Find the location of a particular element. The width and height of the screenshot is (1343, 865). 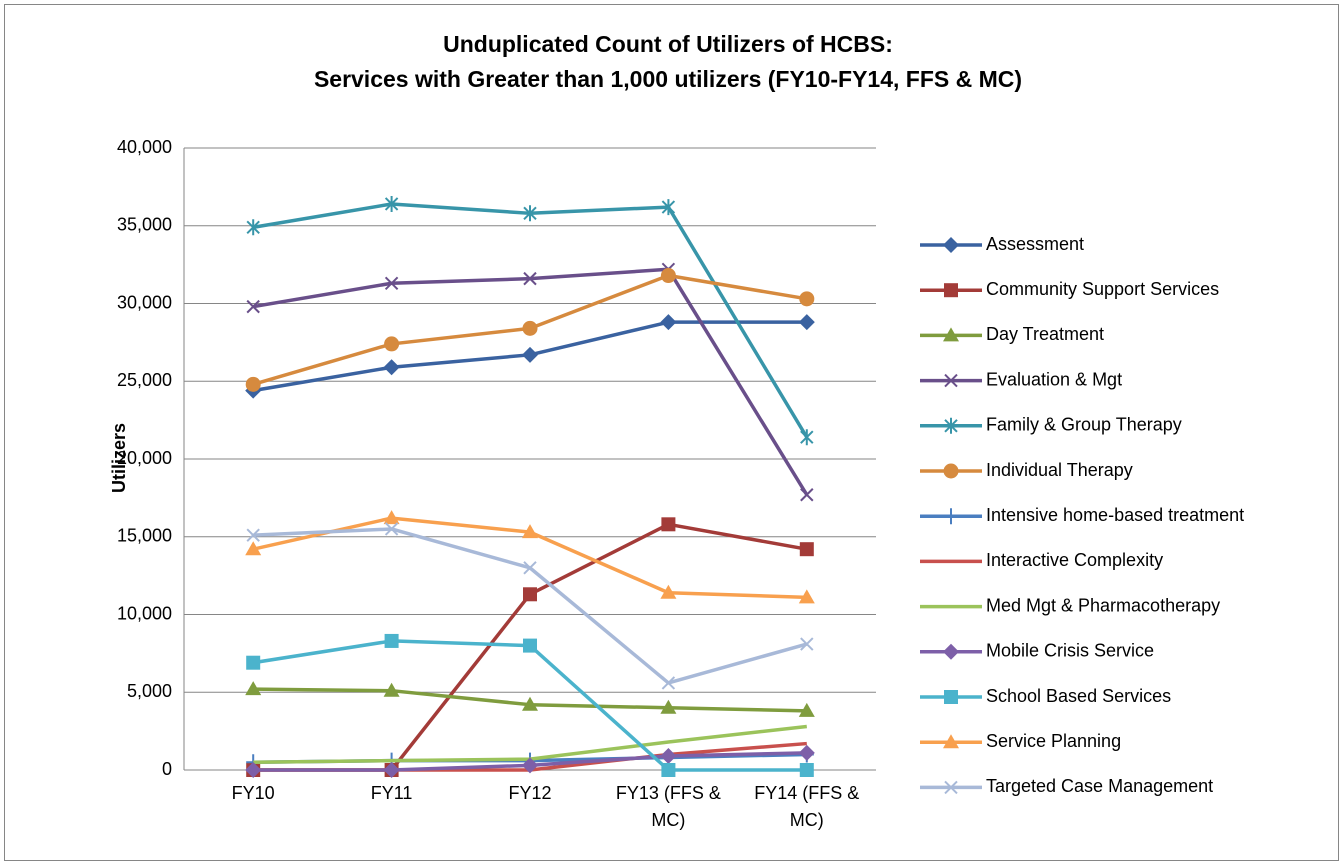

y-tick-label: 30,000 is located at coordinates (144, 302).